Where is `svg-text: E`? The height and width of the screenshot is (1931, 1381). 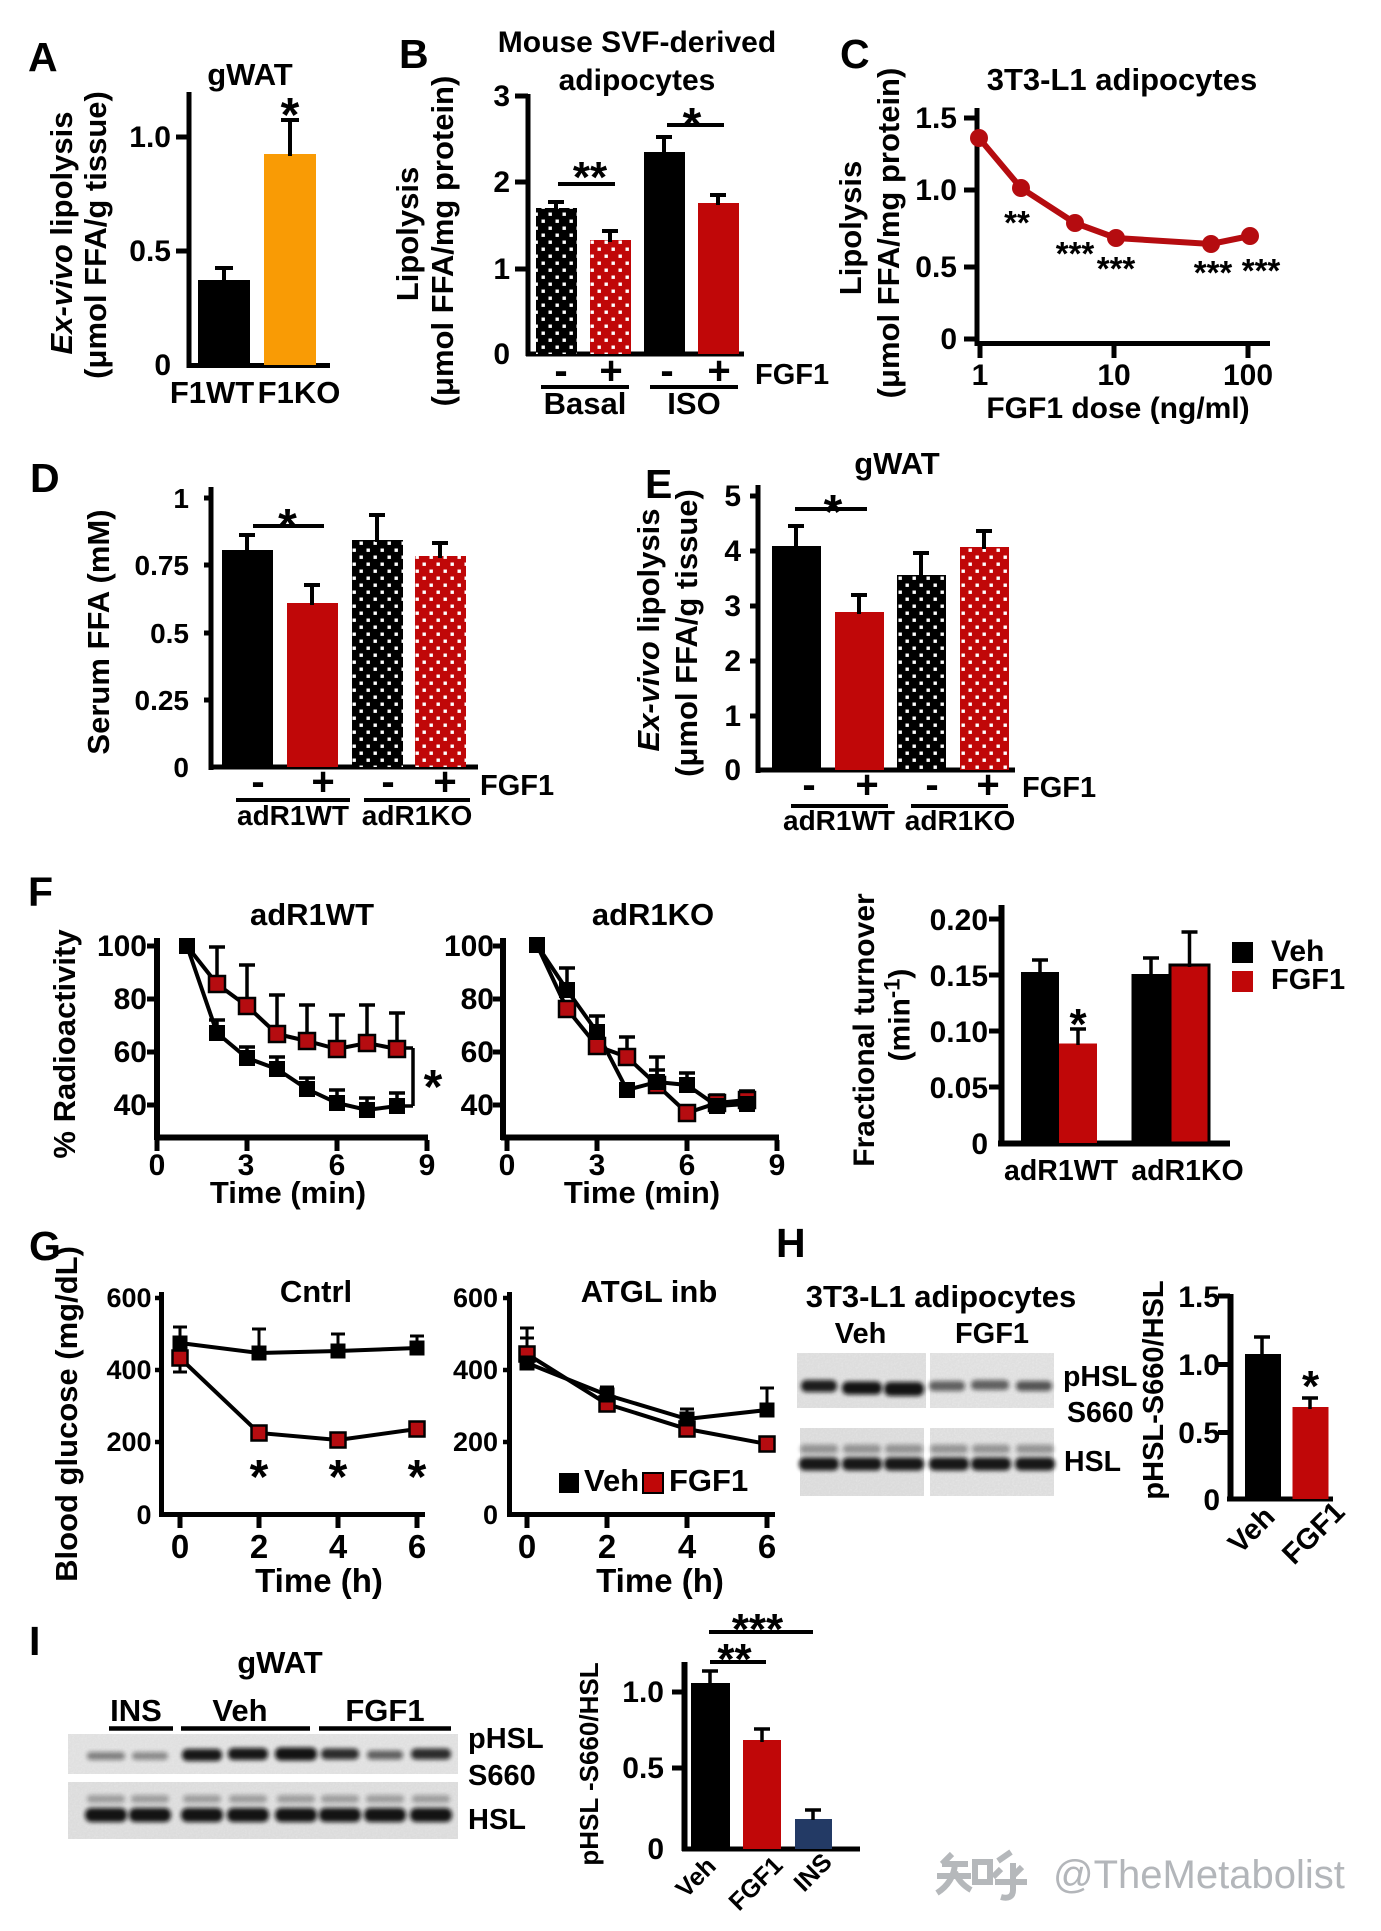
svg-text: E is located at coordinates (658, 484).